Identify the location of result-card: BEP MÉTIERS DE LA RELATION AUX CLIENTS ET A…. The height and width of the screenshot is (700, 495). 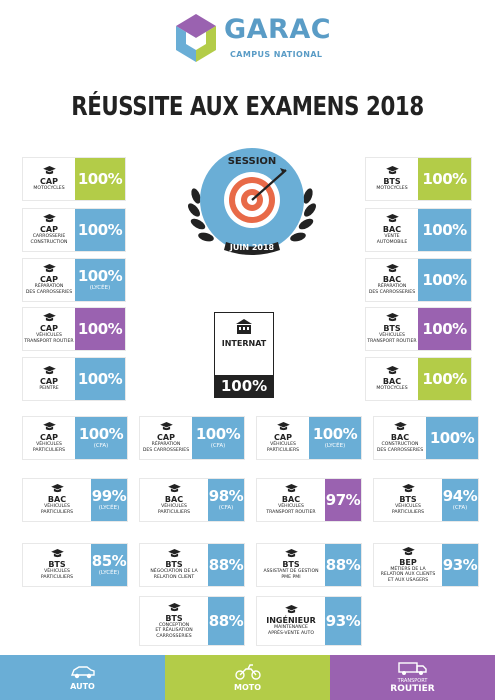
(426, 565).